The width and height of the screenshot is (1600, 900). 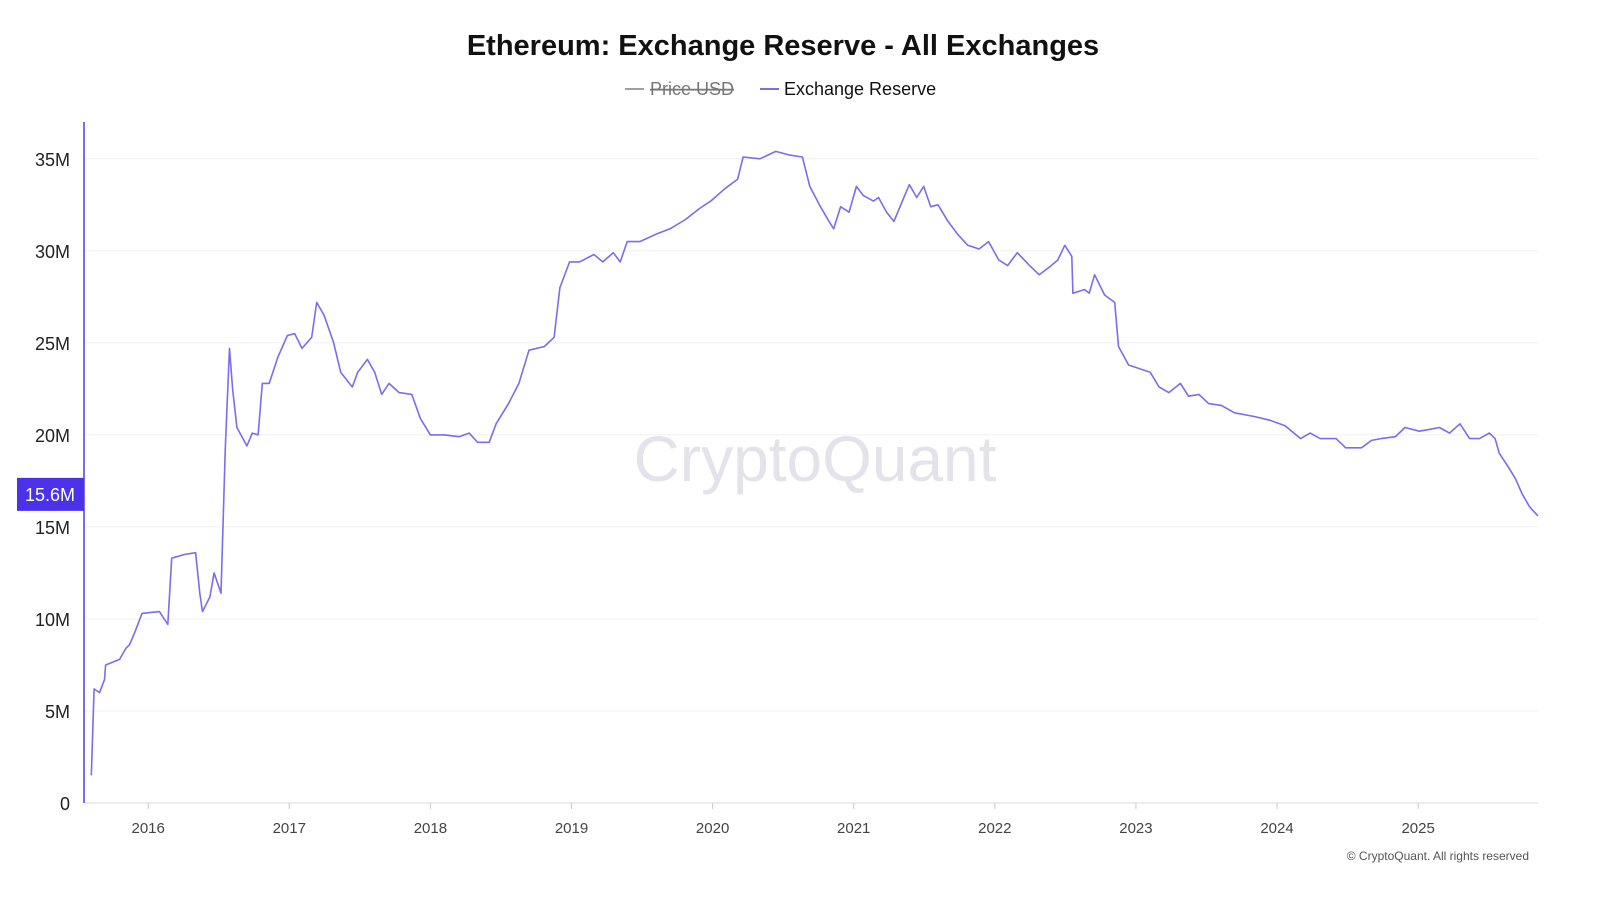 What do you see at coordinates (571, 828) in the screenshot?
I see `x-tick-label: 2019` at bounding box center [571, 828].